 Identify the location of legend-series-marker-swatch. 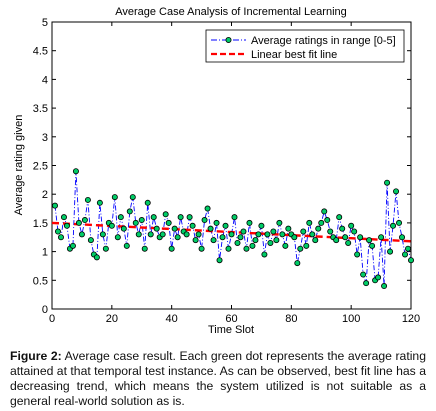
(228, 40).